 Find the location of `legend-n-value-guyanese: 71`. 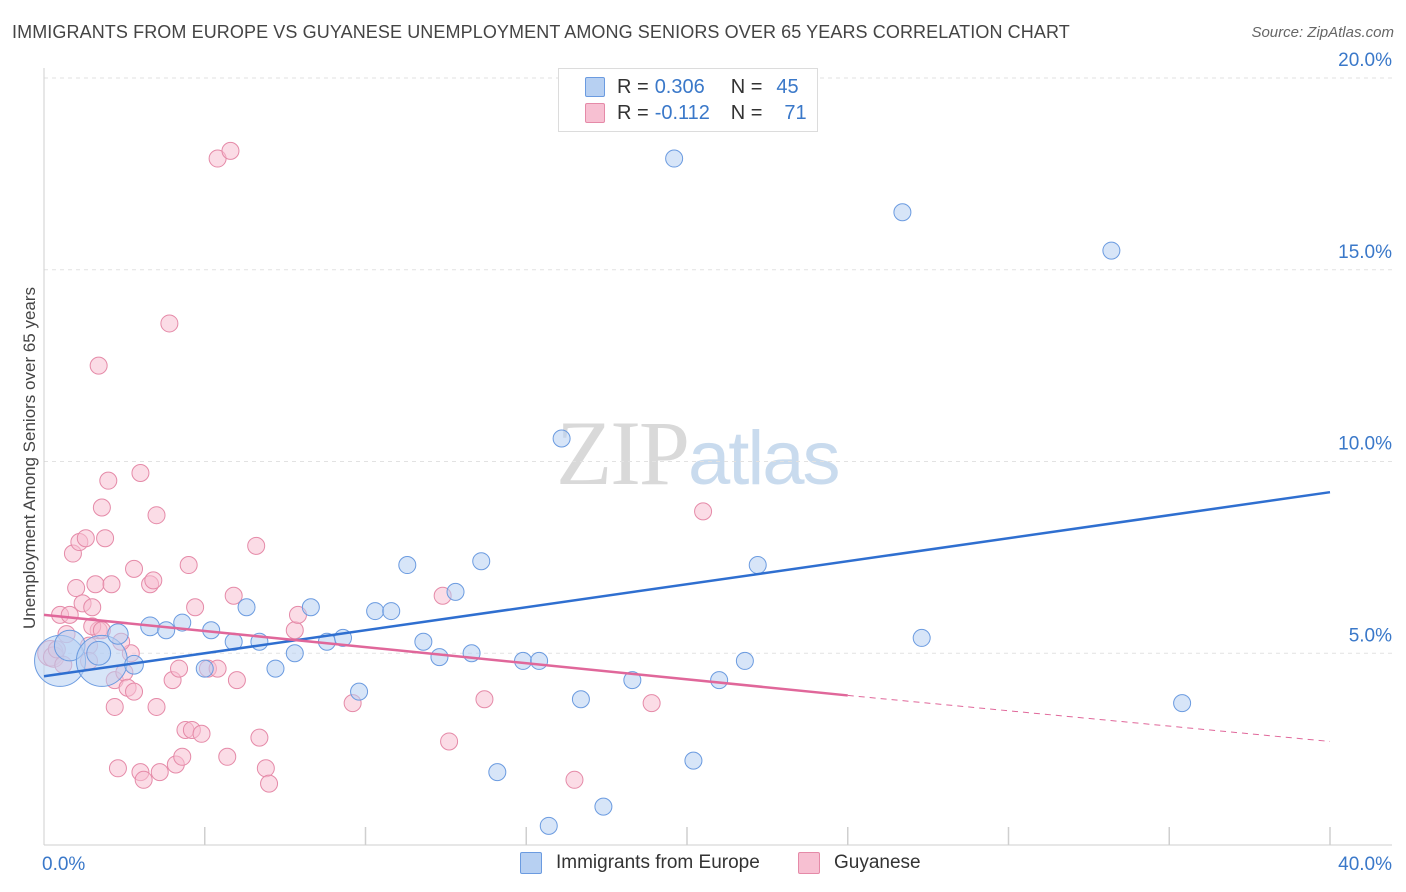

legend-n-value-guyanese: 71 is located at coordinates (795, 112).